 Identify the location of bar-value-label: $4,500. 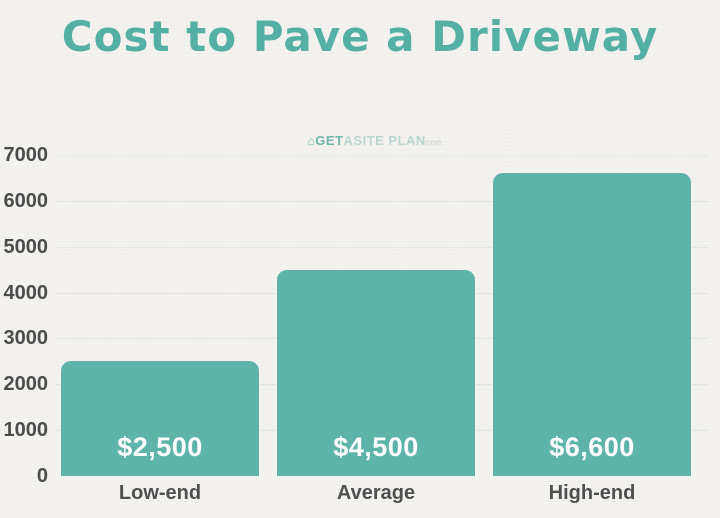
(376, 447).